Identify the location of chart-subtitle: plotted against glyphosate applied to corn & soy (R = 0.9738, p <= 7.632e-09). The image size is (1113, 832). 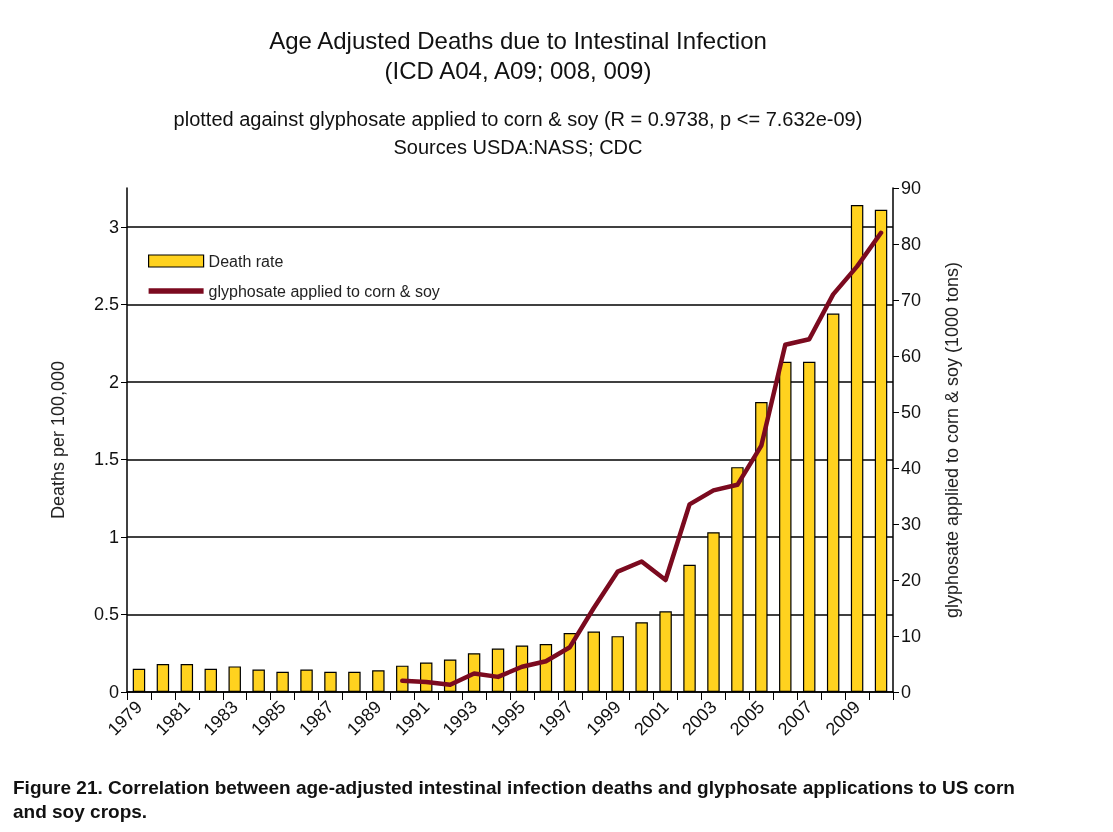
(518, 119).